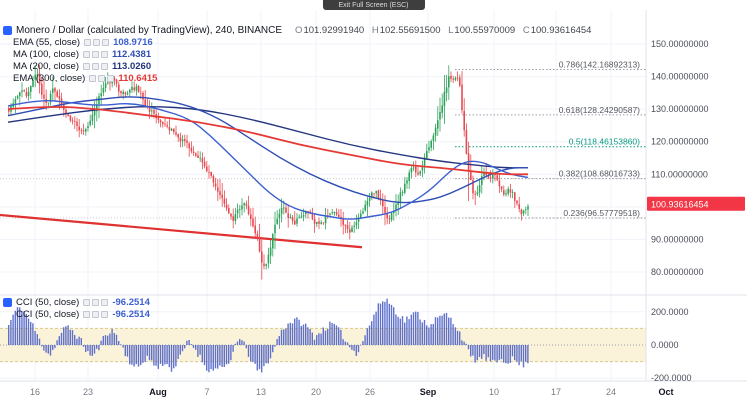 Image resolution: width=747 pixels, height=403 pixels. I want to click on svg-text: 0.382(108.68016733), so click(599, 174).